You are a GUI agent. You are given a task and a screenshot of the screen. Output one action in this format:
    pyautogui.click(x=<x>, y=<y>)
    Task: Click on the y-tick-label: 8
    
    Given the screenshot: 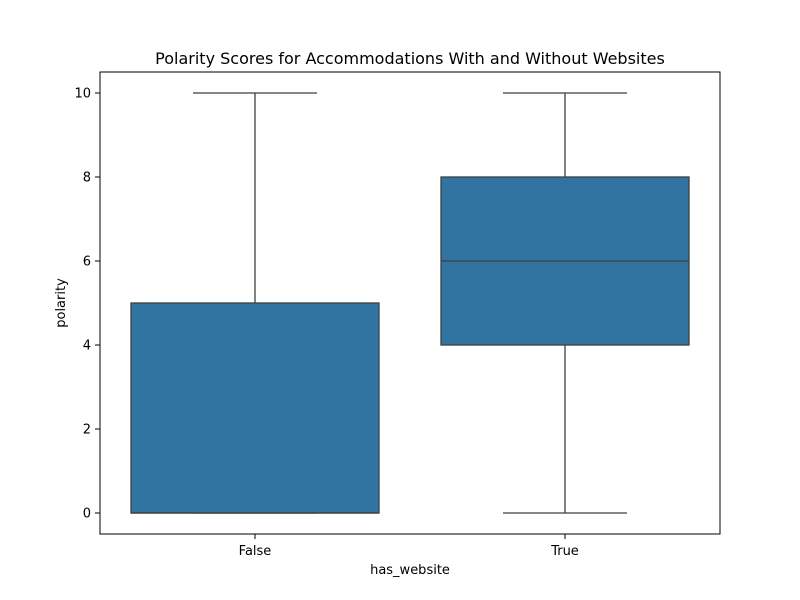 What is the action you would take?
    pyautogui.click(x=87, y=178)
    